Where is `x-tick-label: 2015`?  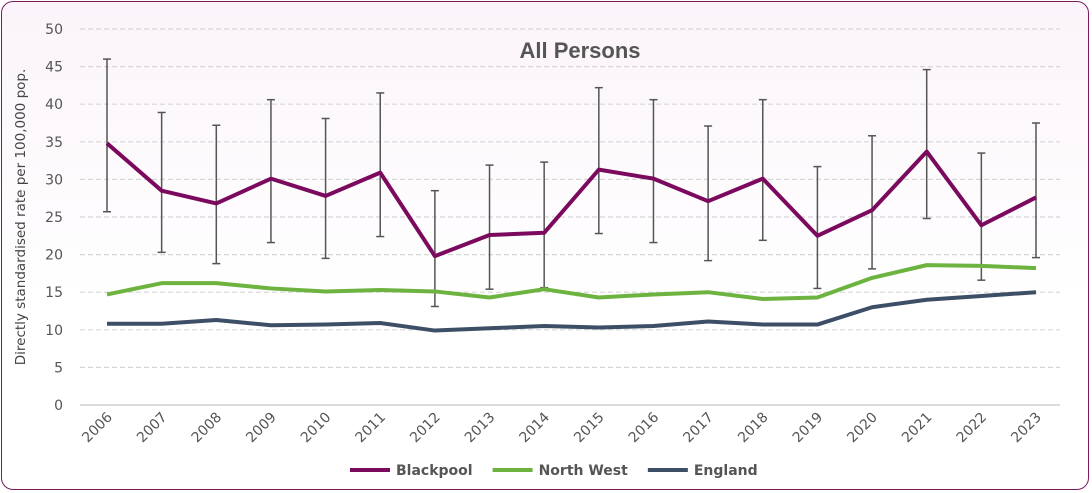
x-tick-label: 2015 is located at coordinates (589, 428).